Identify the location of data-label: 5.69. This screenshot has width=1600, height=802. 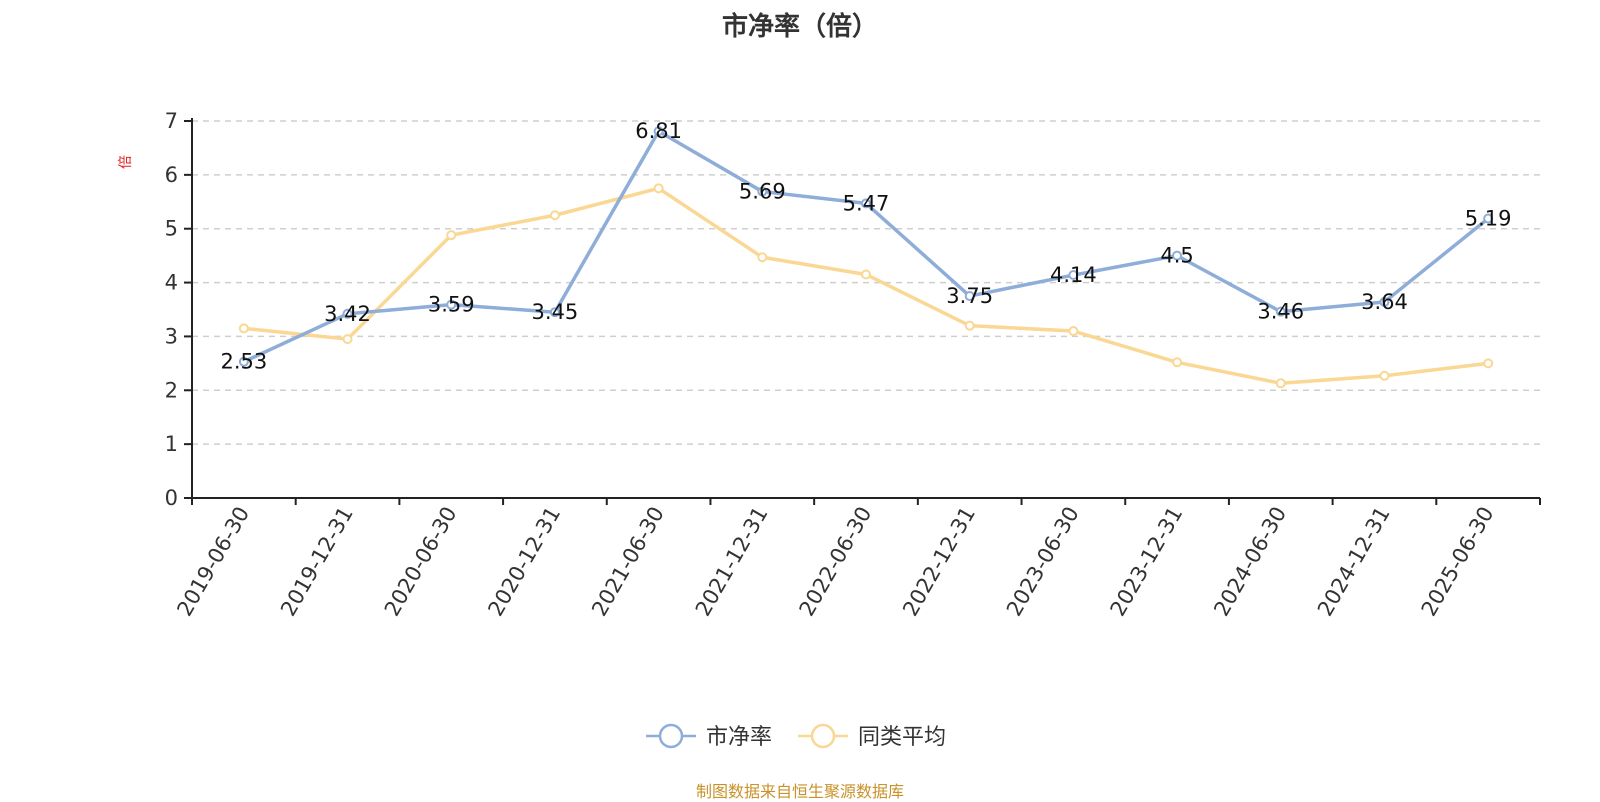
(762, 192).